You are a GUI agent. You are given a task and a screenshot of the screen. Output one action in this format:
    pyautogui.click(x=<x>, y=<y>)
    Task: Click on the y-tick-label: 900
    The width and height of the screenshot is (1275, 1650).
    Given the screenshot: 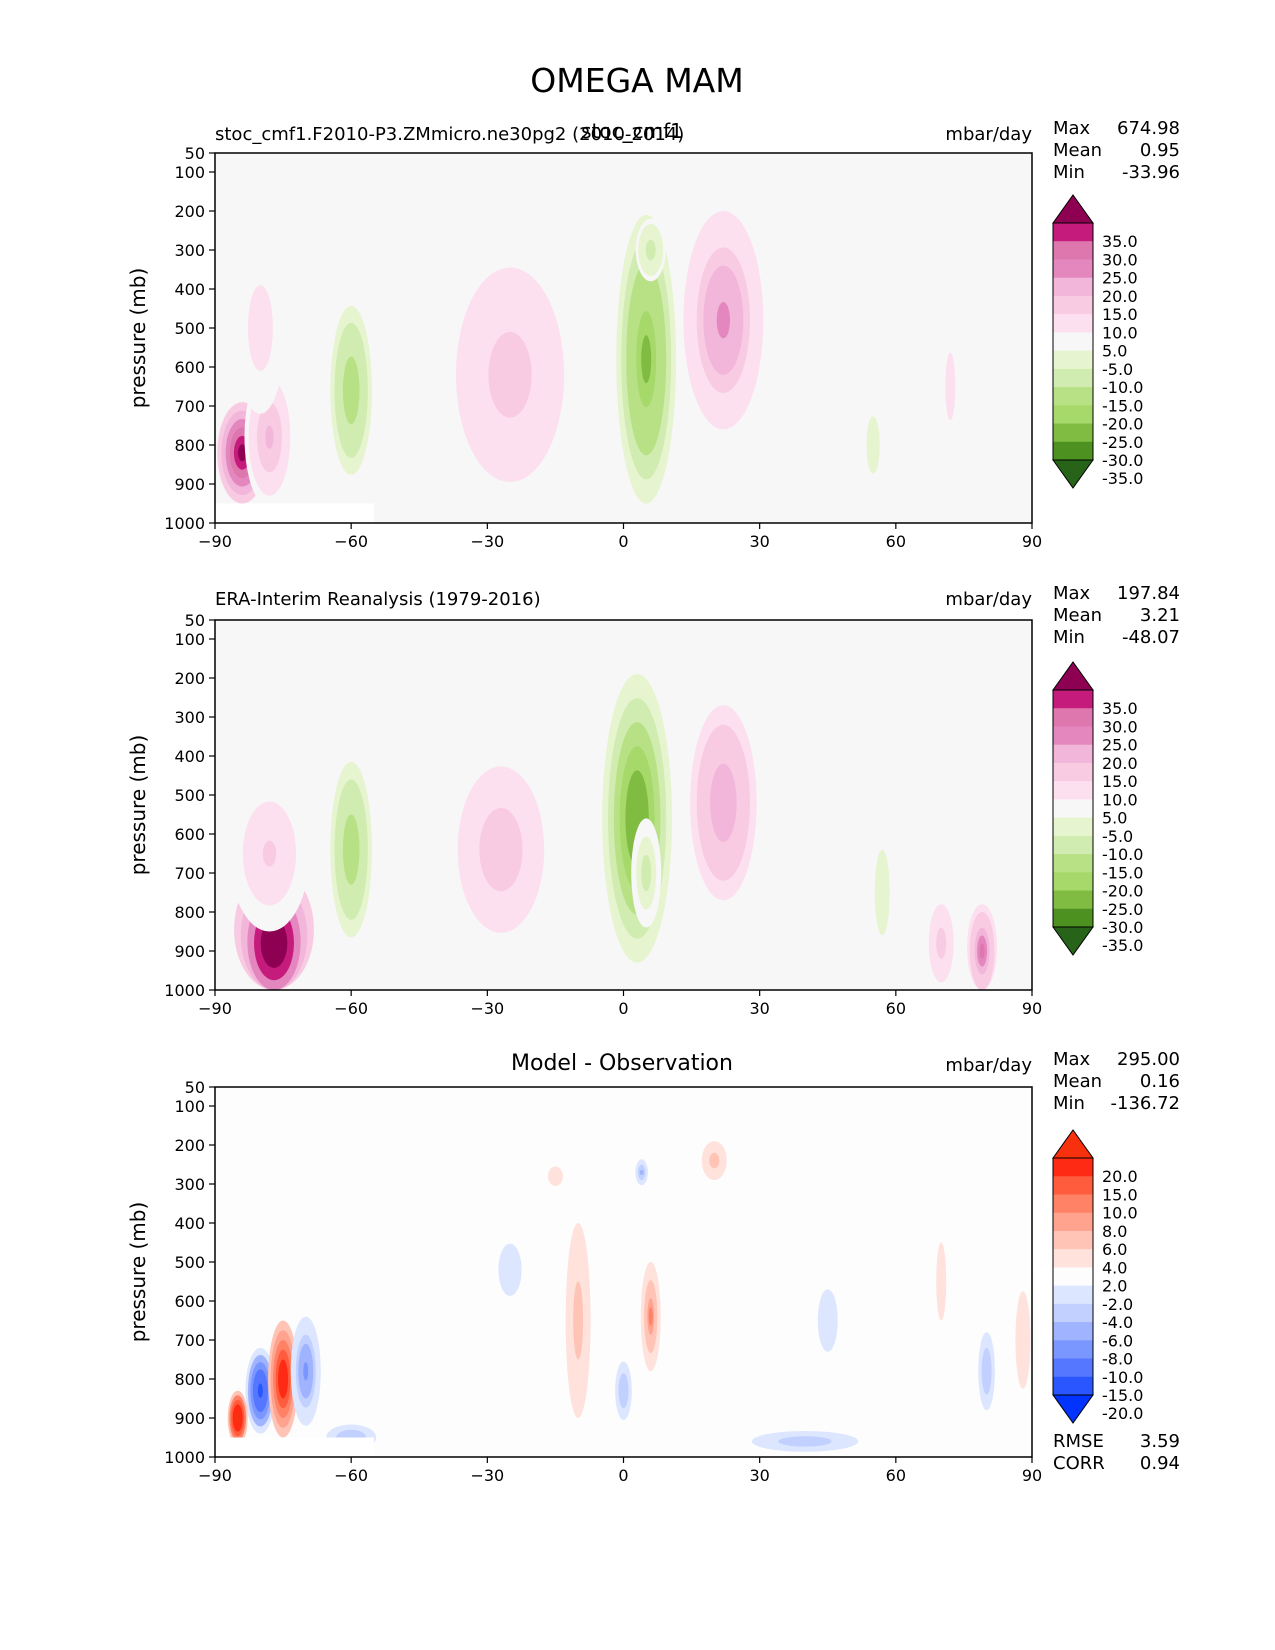 What is the action you would take?
    pyautogui.click(x=189, y=1418)
    